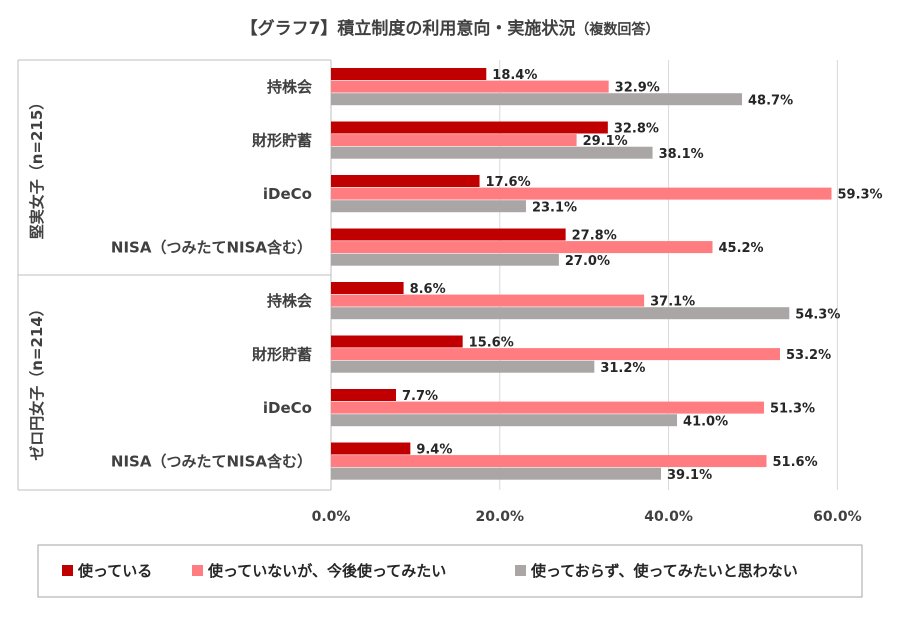 The width and height of the screenshot is (900, 617). I want to click on x-axis-ticks: 0.0% 20.0% 40.0% 60.0%, so click(587, 517).